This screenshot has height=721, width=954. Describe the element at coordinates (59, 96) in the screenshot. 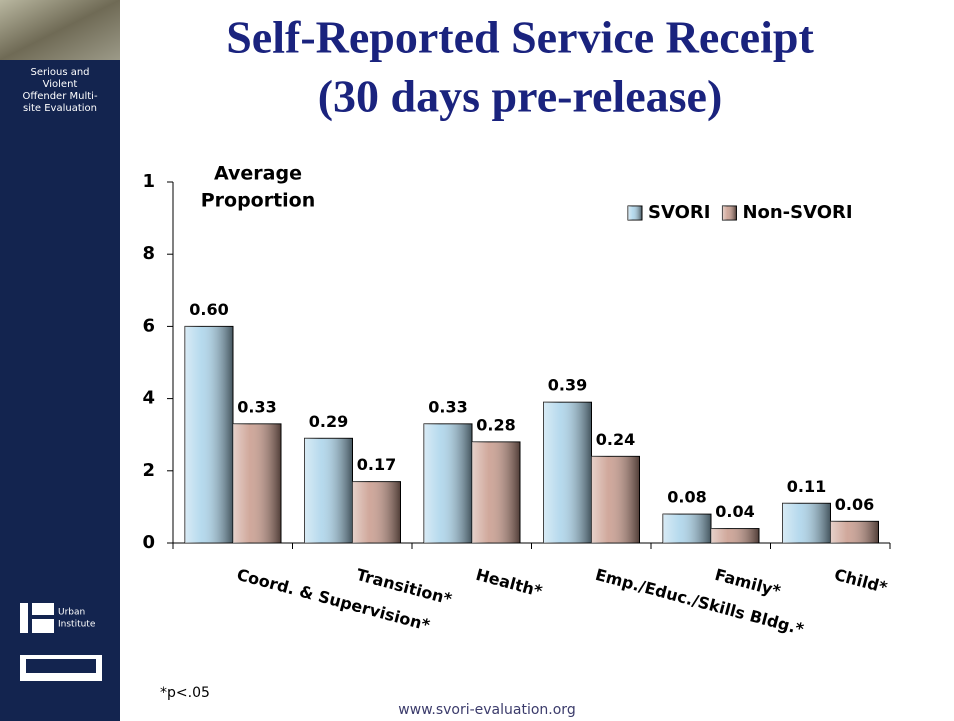

I see `program-name: Offender Multi-` at that location.